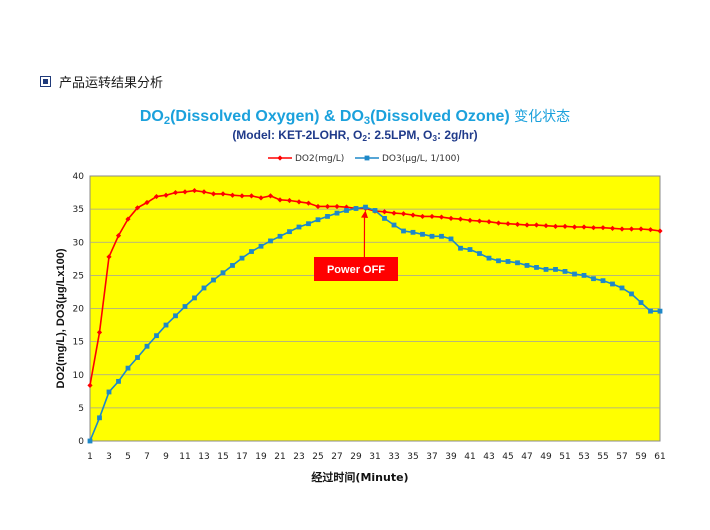 The width and height of the screenshot is (710, 530). Describe the element at coordinates (81, 409) in the screenshot. I see `y-tick-label: 5` at that location.